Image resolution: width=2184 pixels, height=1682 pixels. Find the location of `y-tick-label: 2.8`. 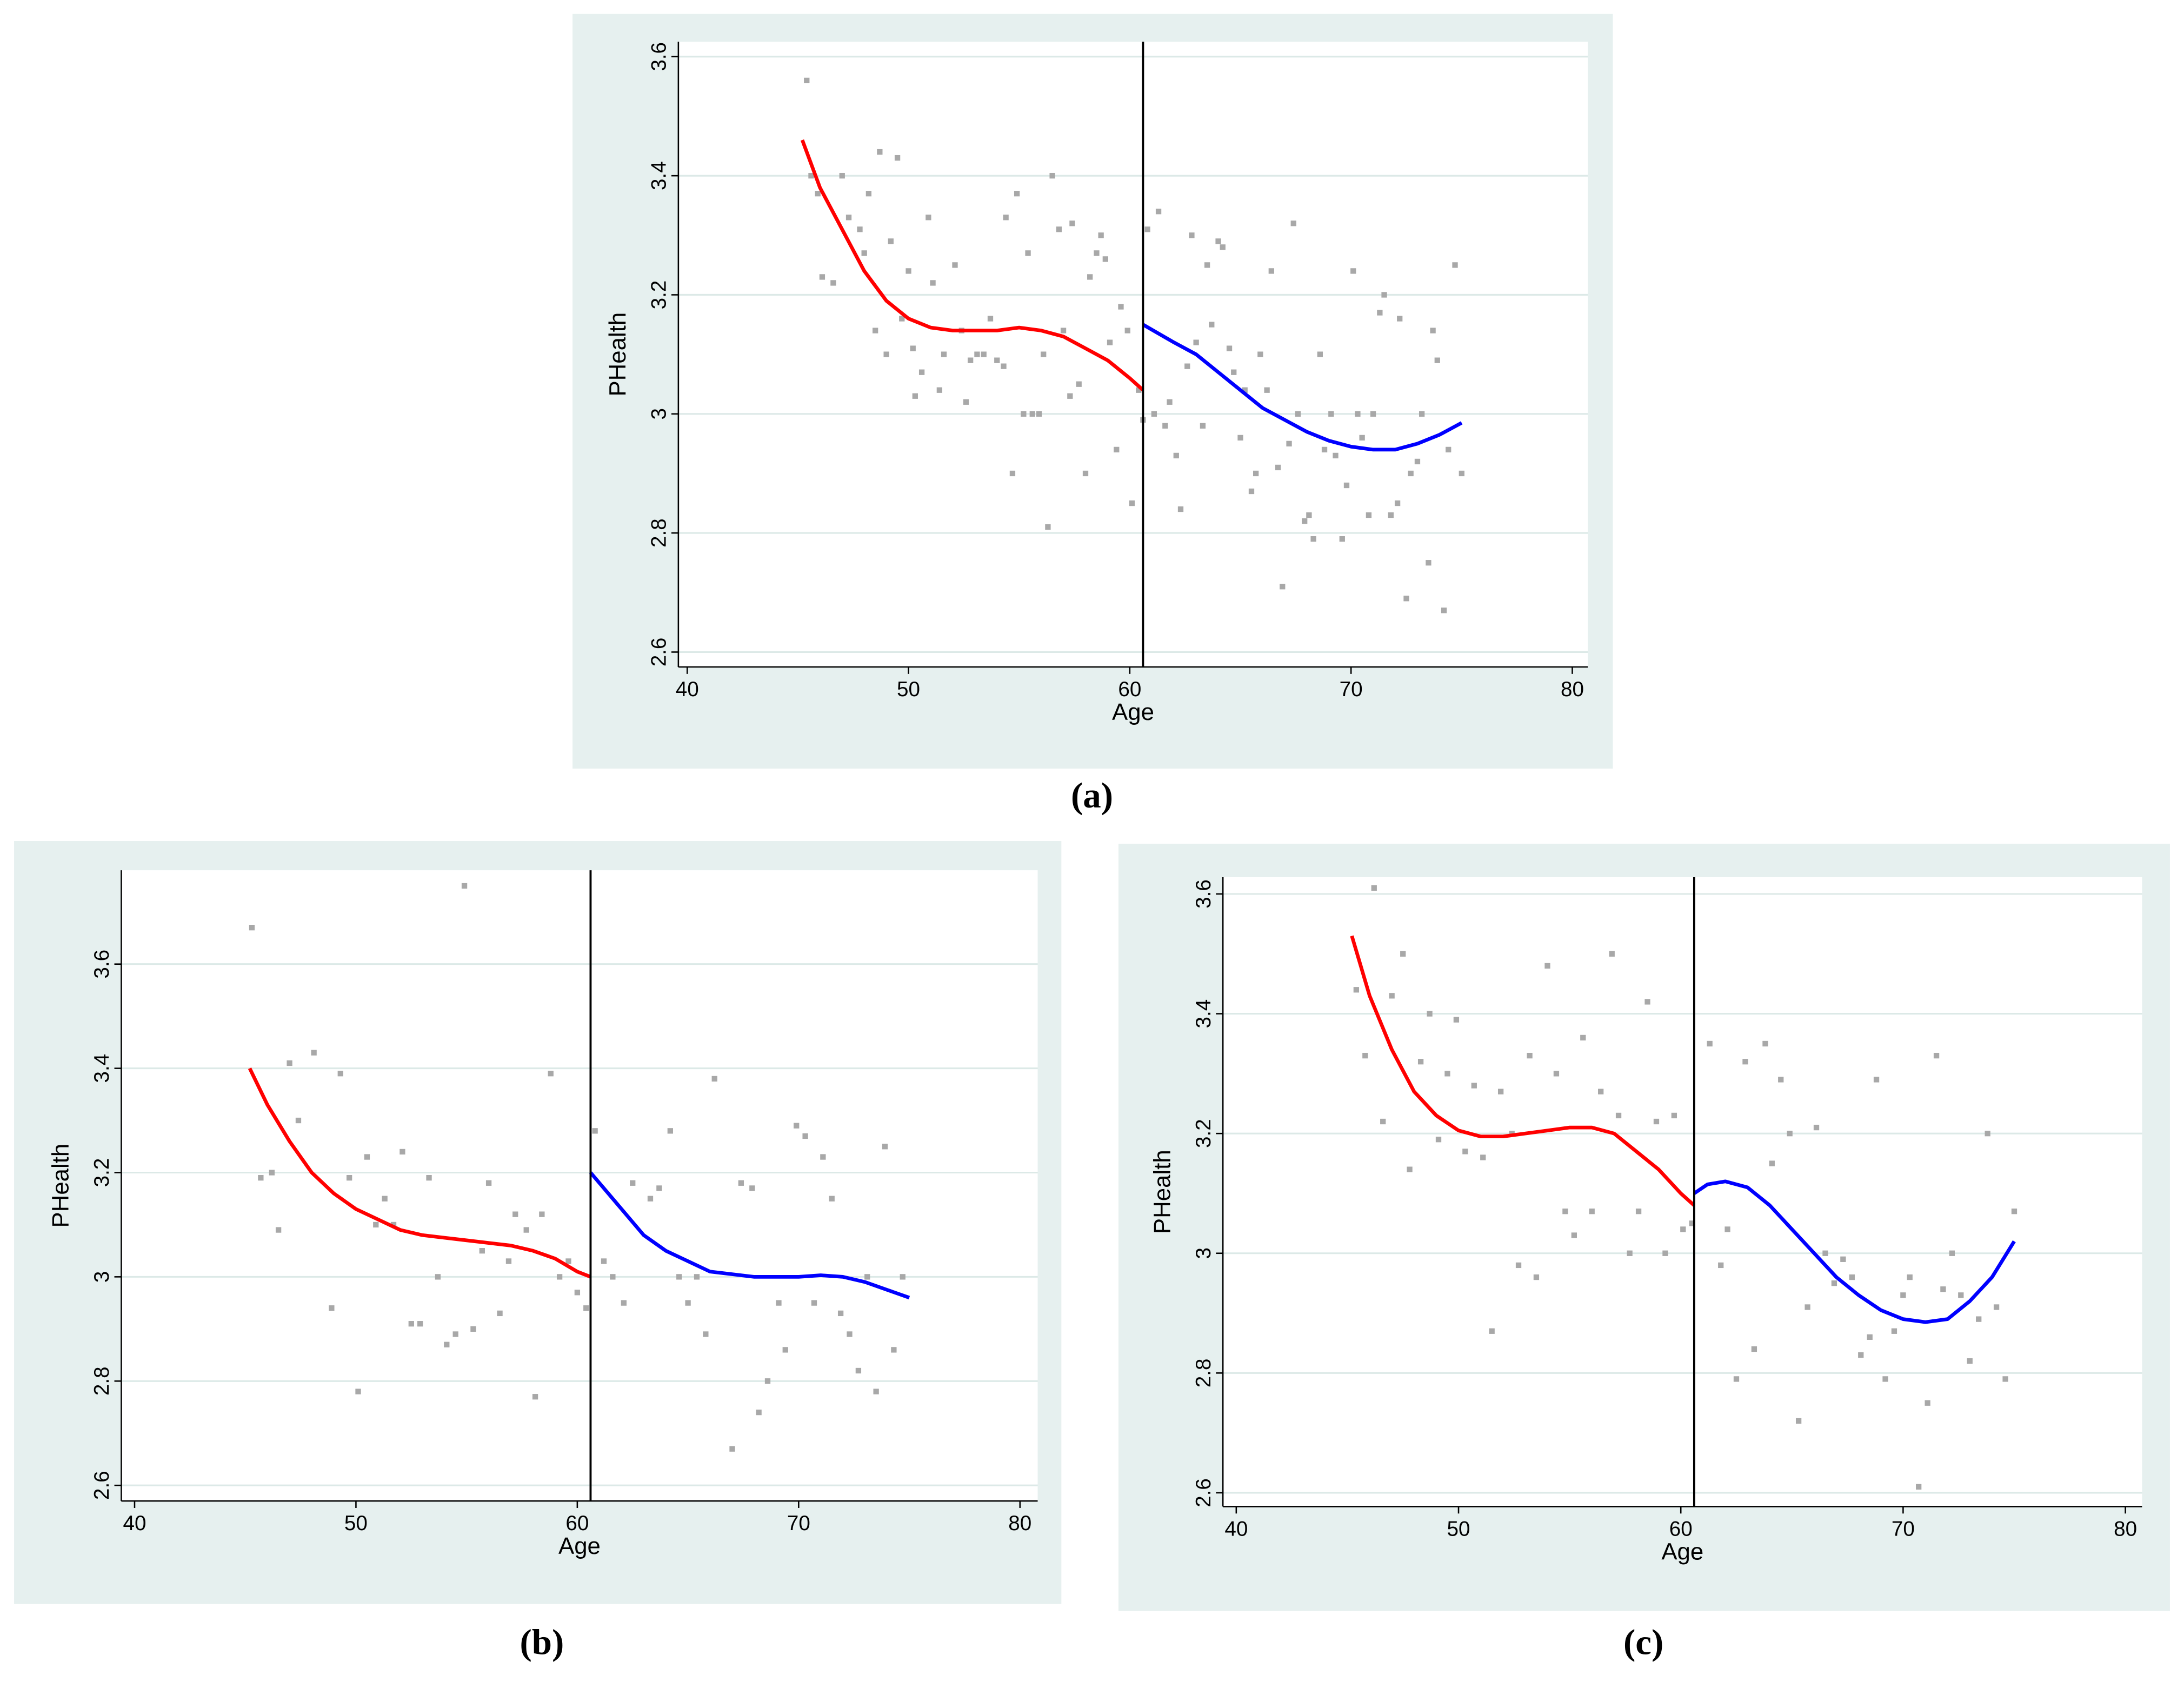

y-tick-label: 2.8 is located at coordinates (102, 1381).